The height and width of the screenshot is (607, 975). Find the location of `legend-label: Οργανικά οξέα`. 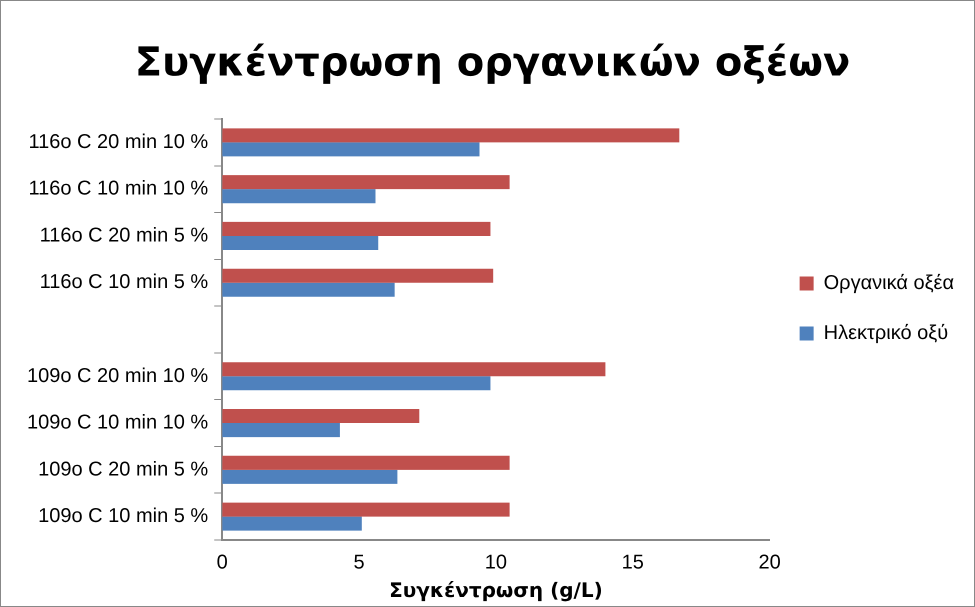

legend-label: Οργανικά οξέα is located at coordinates (889, 283).